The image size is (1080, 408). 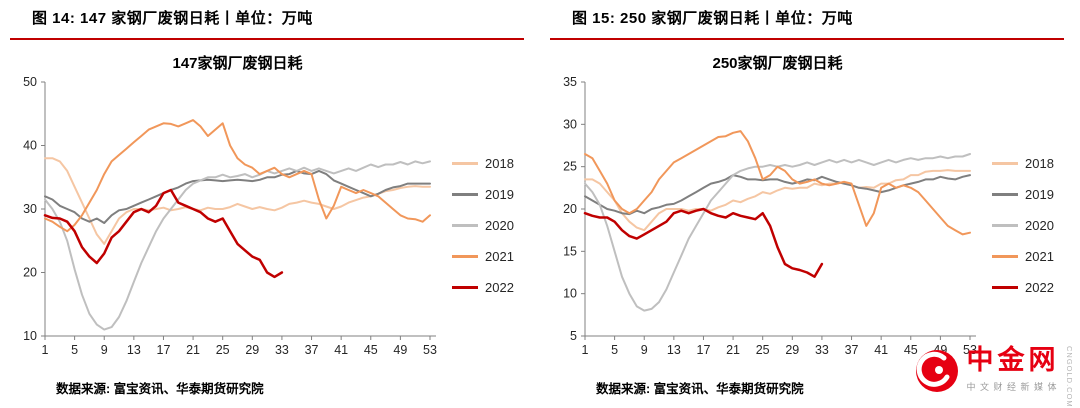 What do you see at coordinates (1069, 377) in the screenshot?
I see `cngold-domain: CNGOLD.COM.CN` at bounding box center [1069, 377].